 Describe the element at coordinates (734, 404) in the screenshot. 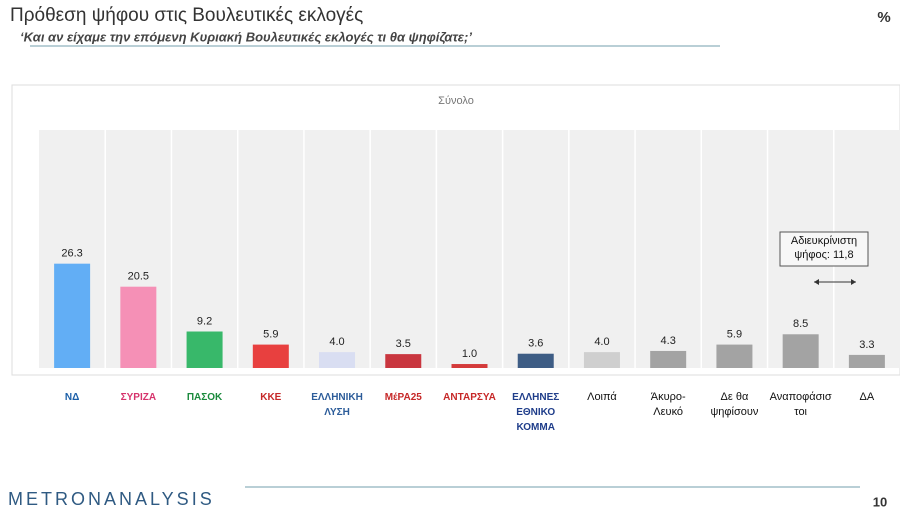

I see `x-tick-label: Δε θα ψηφίσουν` at that location.